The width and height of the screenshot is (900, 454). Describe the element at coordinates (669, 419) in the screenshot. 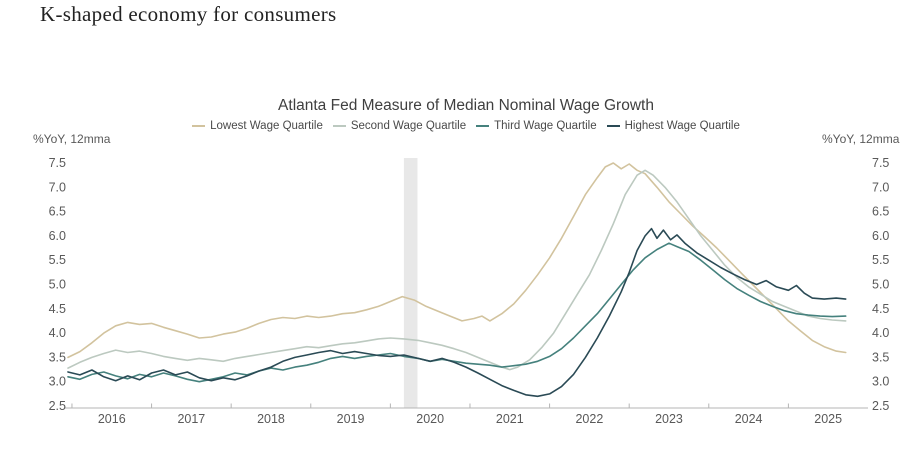

I see `x-tick-label-2023: 2023` at that location.